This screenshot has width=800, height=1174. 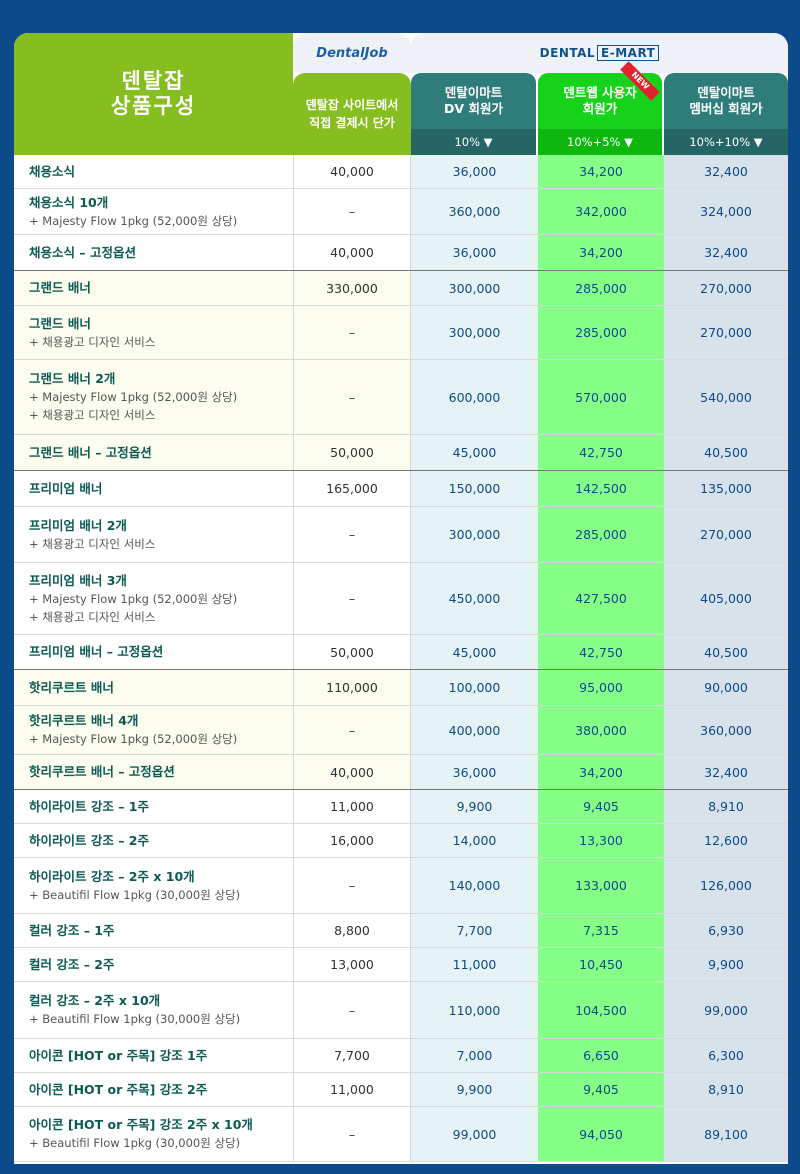 What do you see at coordinates (352, 288) in the screenshot?
I see `dentaljob-price: 330,000` at bounding box center [352, 288].